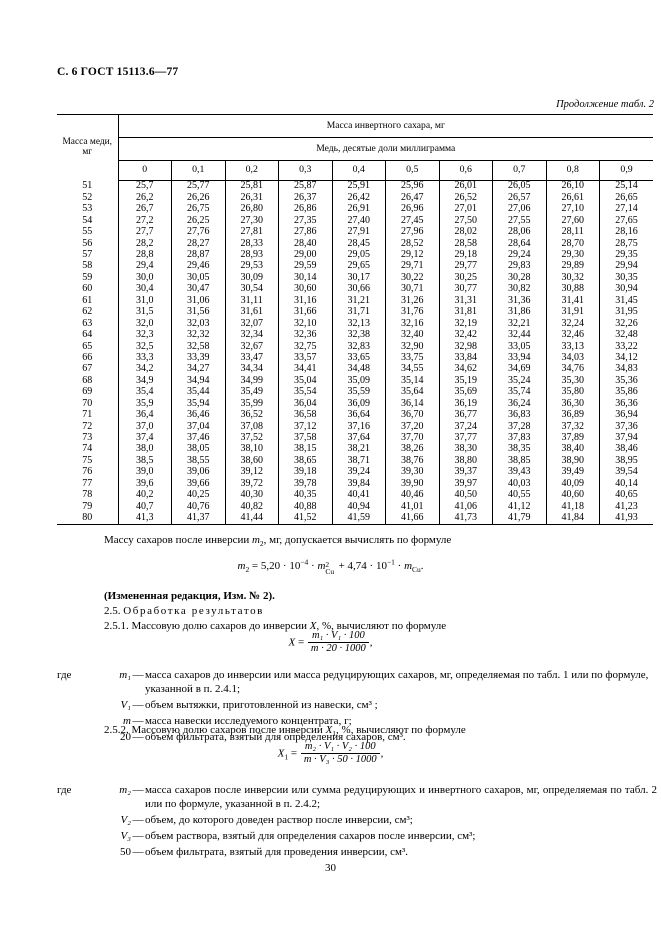  Describe the element at coordinates (252, 170) in the screenshot. I see `column-header-0-2: 0,2` at that location.